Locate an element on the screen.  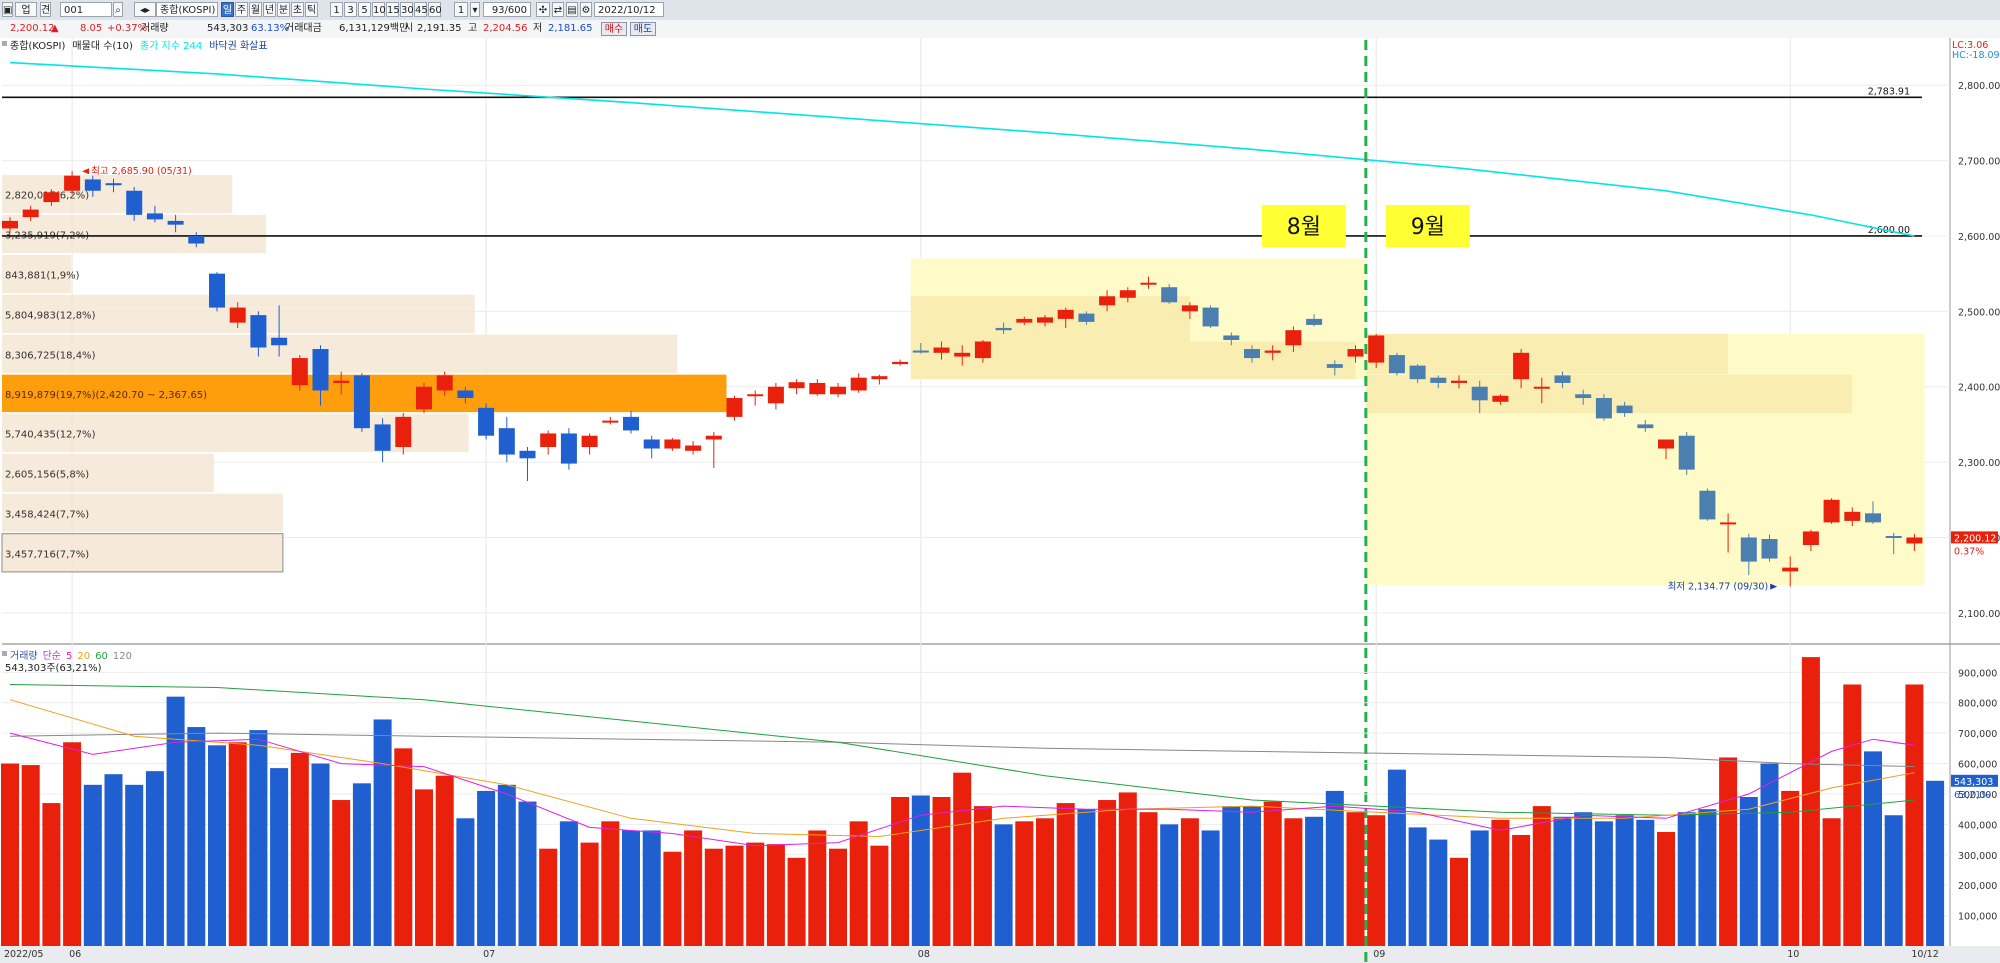
volume-ma5-line is located at coordinates (962, 789).